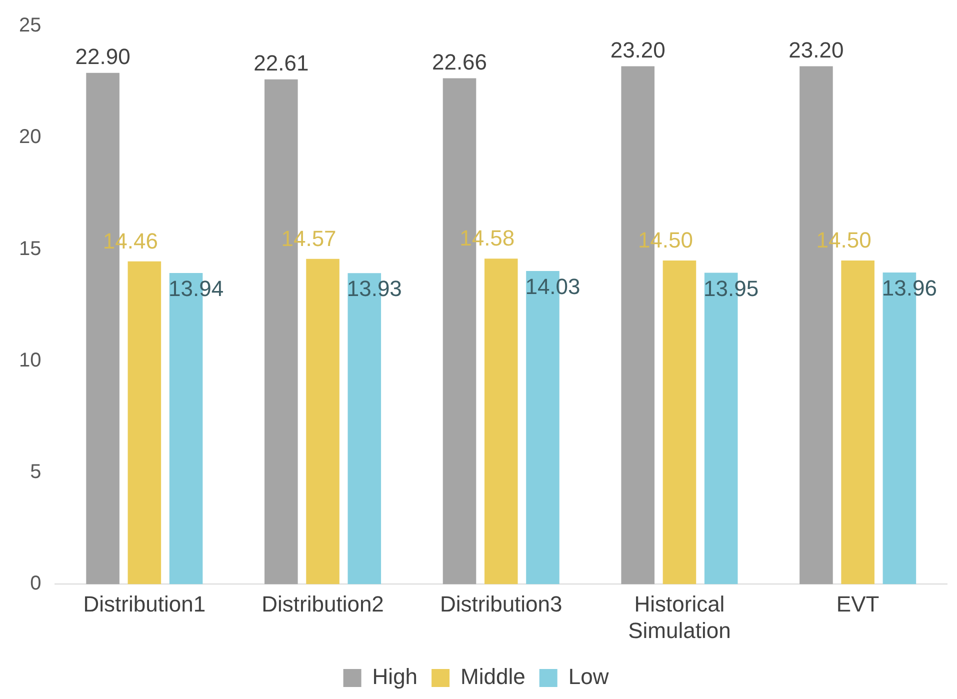 This screenshot has height=699, width=957. I want to click on data-label: 14.46, so click(130, 241).